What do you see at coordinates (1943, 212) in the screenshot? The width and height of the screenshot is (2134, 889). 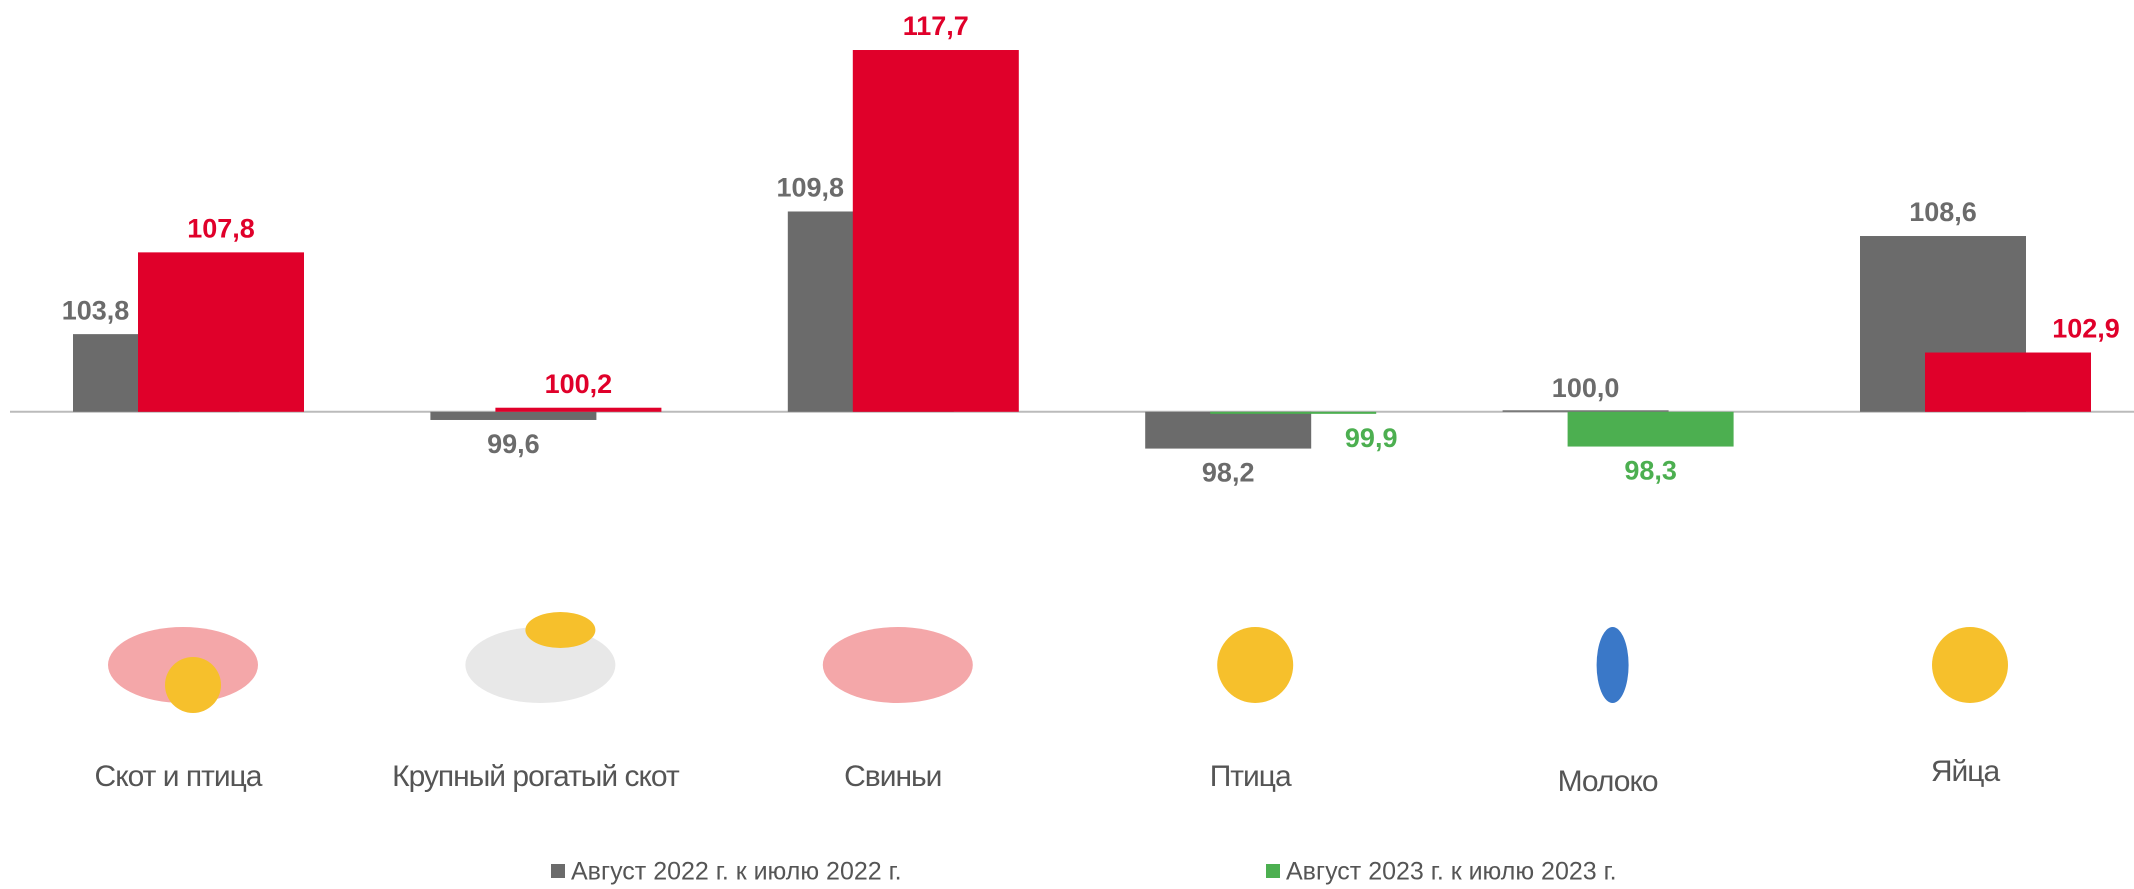 I see `value-label: 108,6` at bounding box center [1943, 212].